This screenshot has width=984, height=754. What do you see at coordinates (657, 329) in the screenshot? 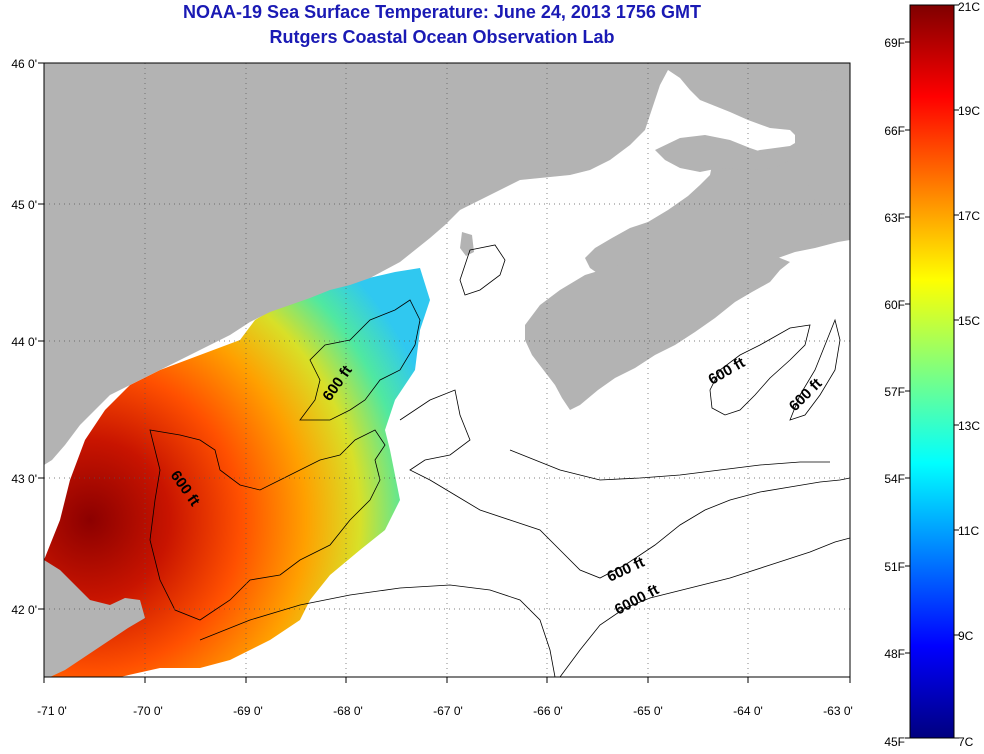
I see `land-nova-scotia` at bounding box center [657, 329].